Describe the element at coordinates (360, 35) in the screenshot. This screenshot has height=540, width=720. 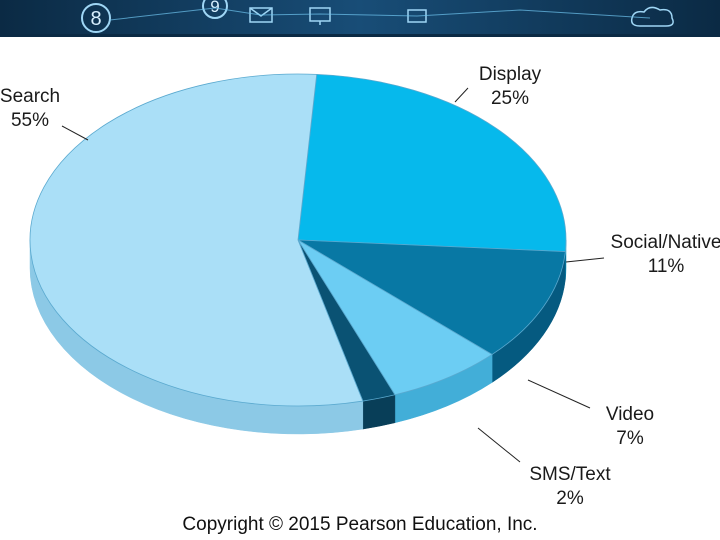
I see `banner-rule` at that location.